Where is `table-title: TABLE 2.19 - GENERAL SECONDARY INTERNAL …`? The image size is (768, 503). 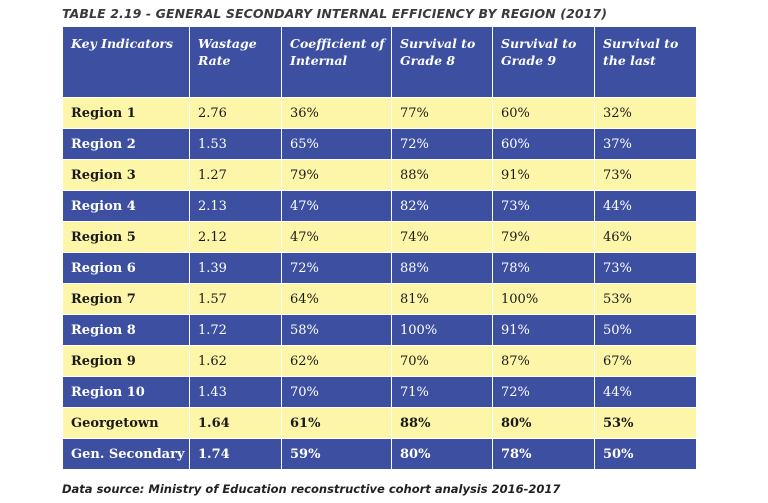 table-title: TABLE 2.19 - GENERAL SECONDARY INTERNAL … is located at coordinates (335, 13).